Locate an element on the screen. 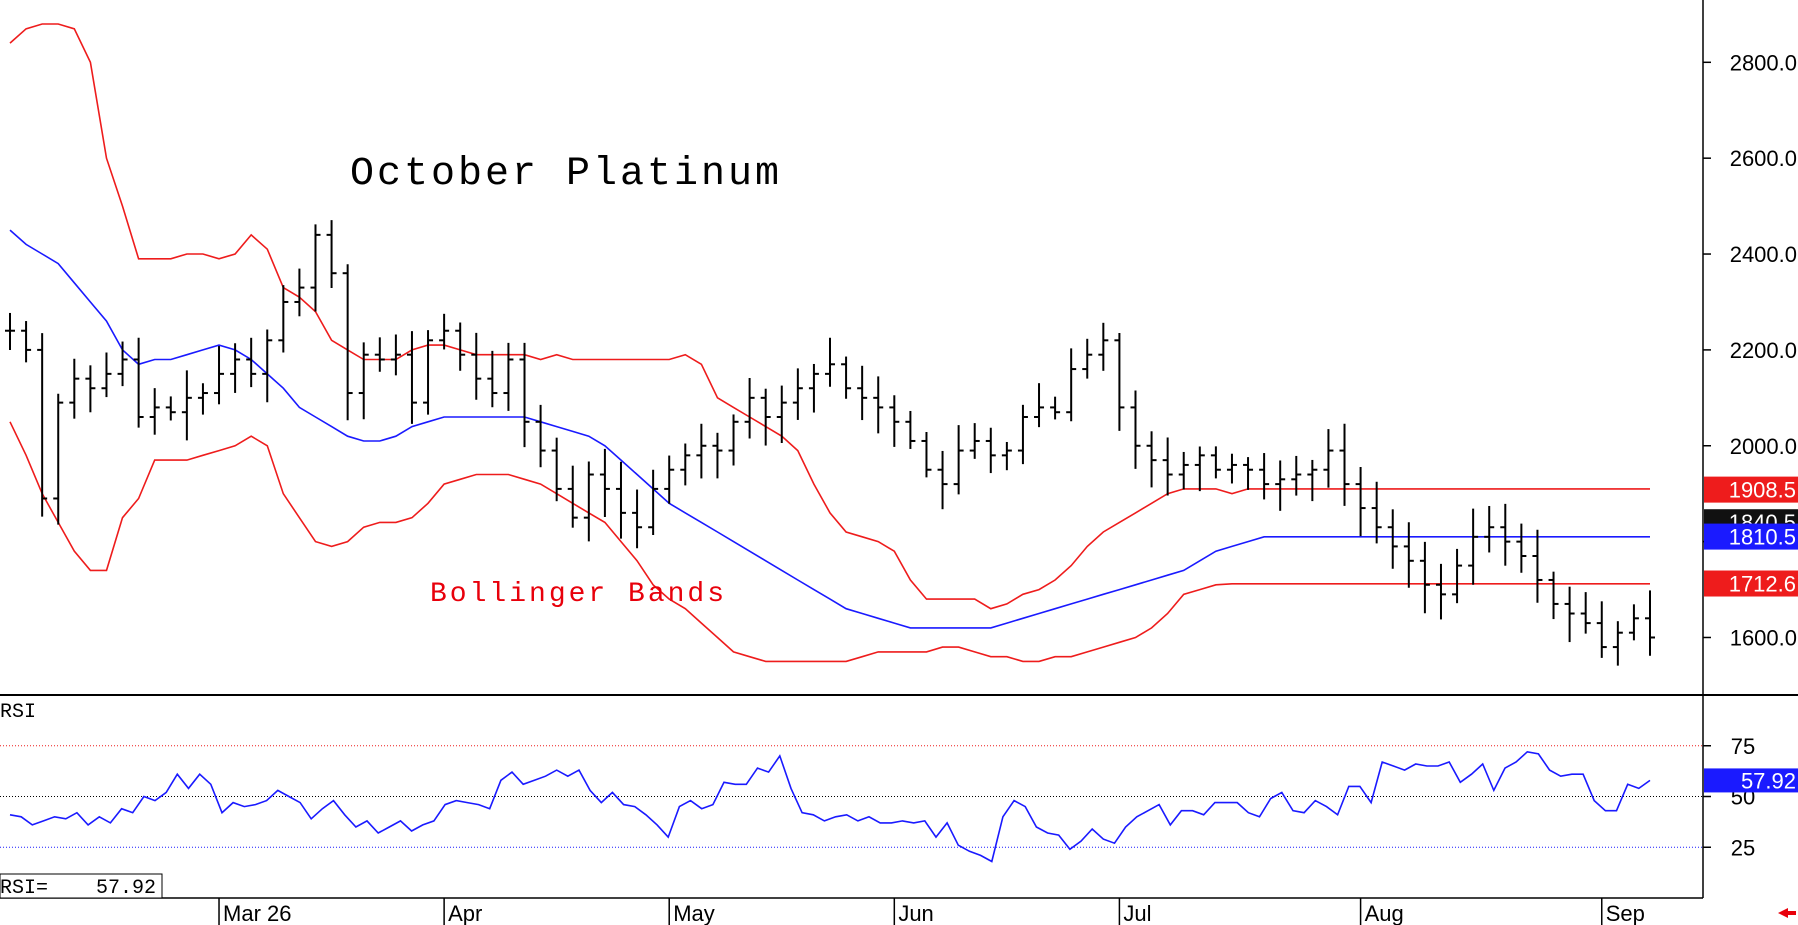 This screenshot has width=1798, height=925. rsi-panel-label: RSI is located at coordinates (18, 712).